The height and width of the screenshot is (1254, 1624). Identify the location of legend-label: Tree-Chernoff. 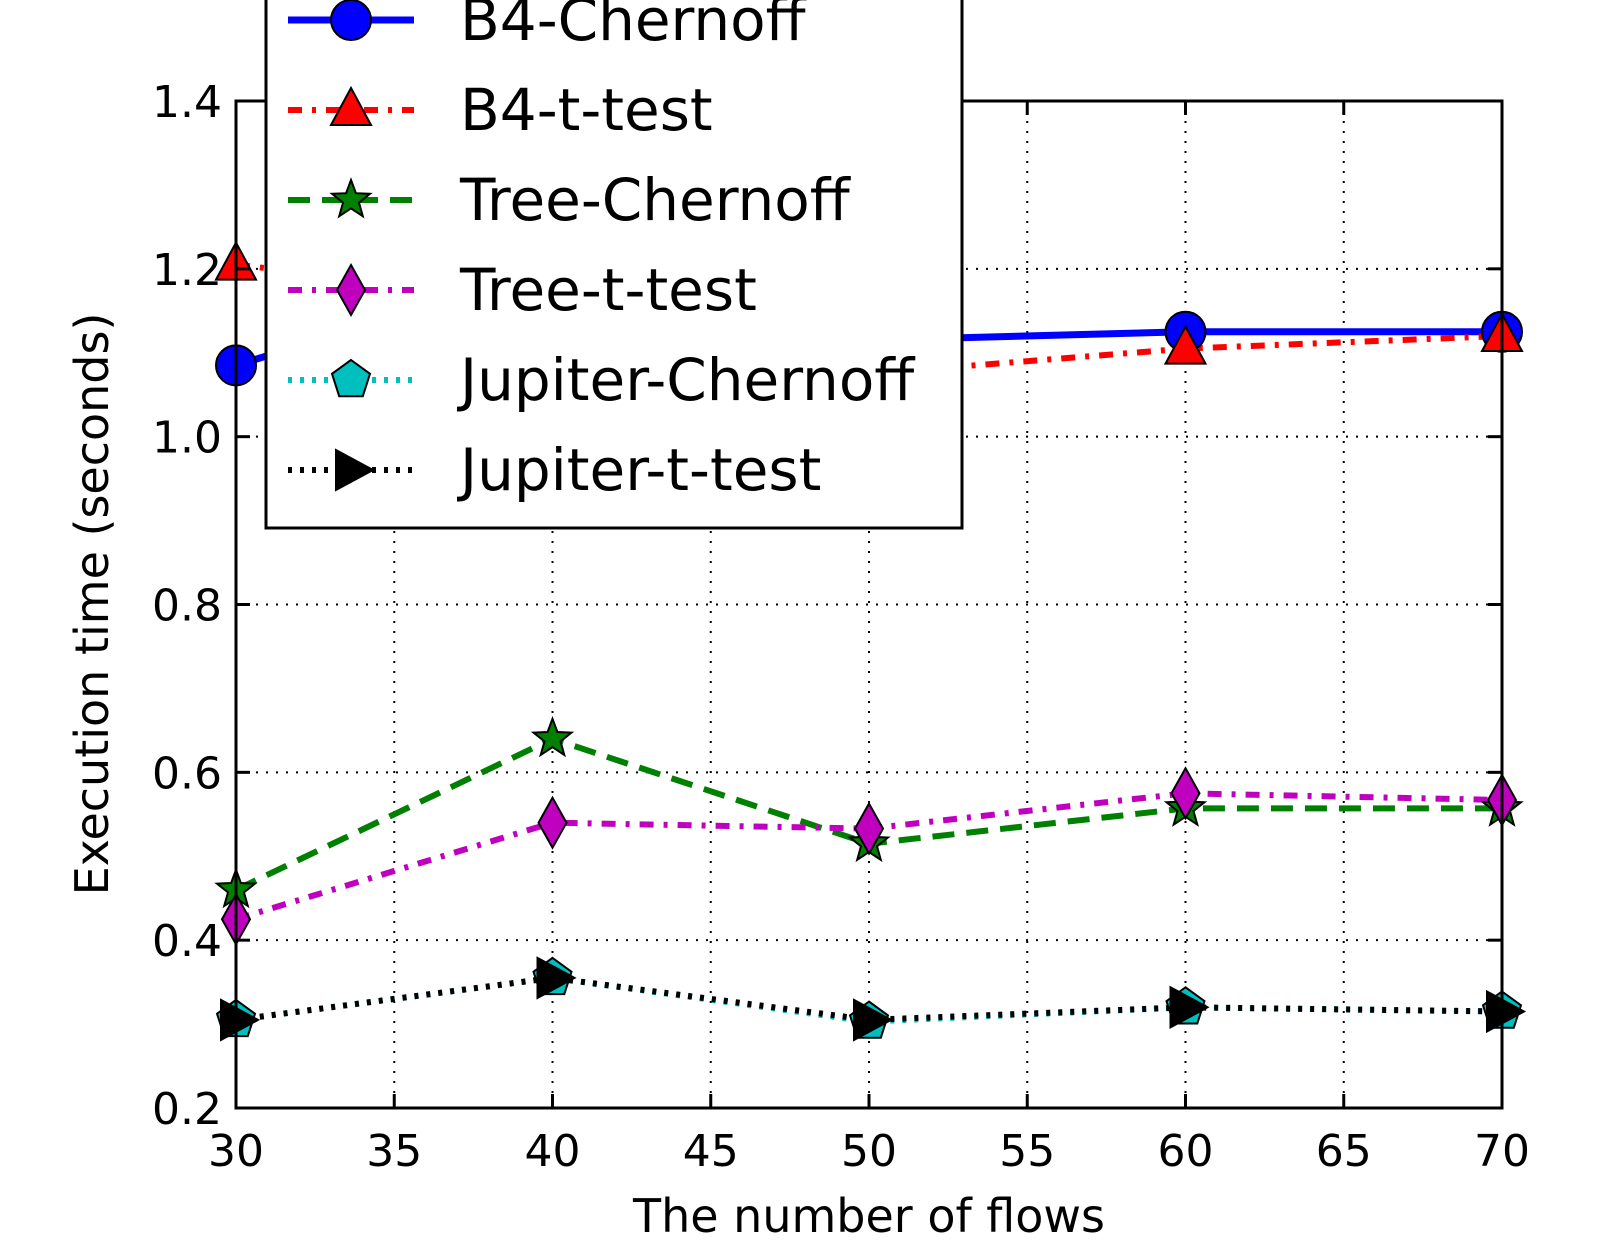
(655, 200).